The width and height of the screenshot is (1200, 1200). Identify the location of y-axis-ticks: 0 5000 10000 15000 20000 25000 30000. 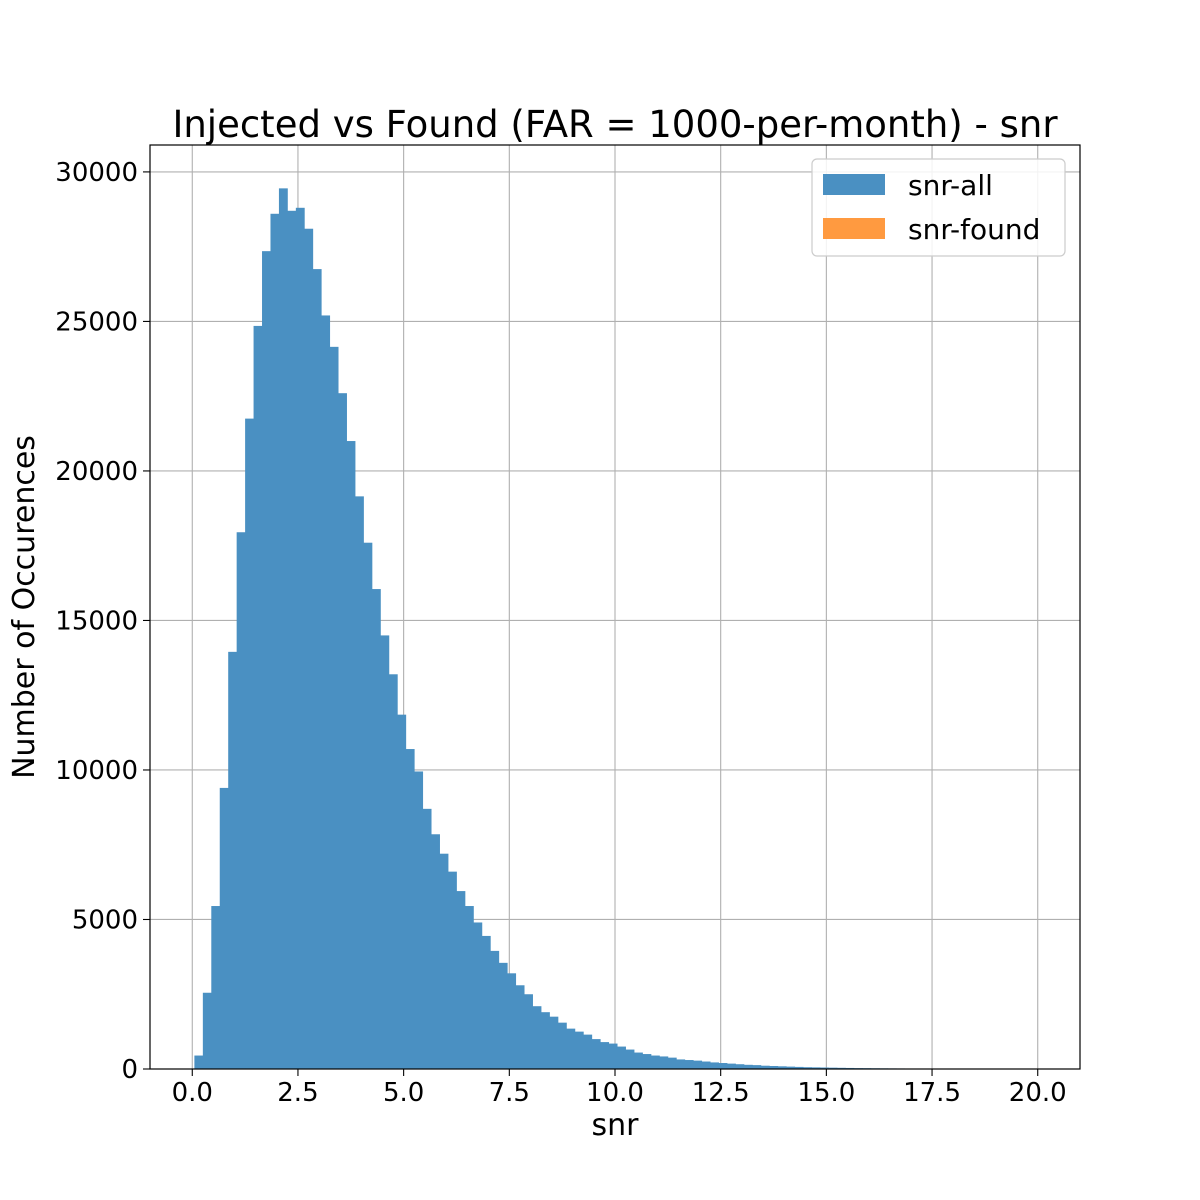
(102, 621).